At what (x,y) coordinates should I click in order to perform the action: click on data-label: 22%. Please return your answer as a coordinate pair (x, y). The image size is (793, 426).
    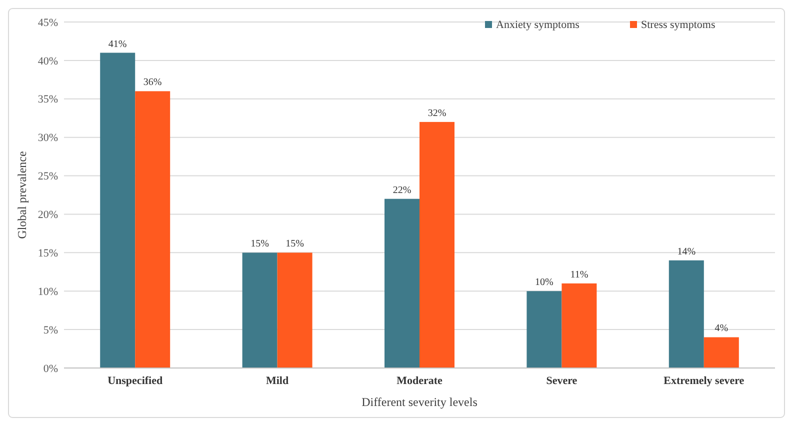
    Looking at the image, I should click on (402, 190).